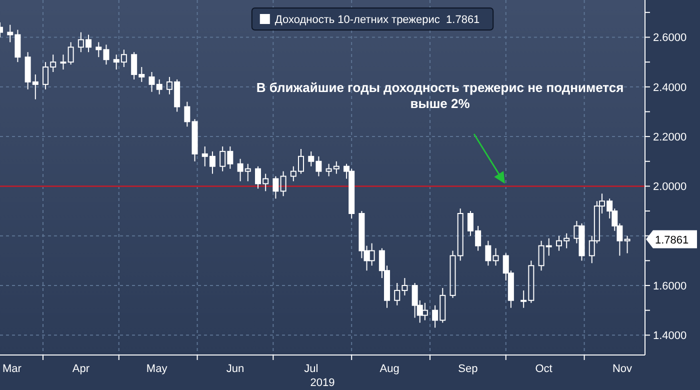  I want to click on x-tick-label: Sep, so click(468, 369).